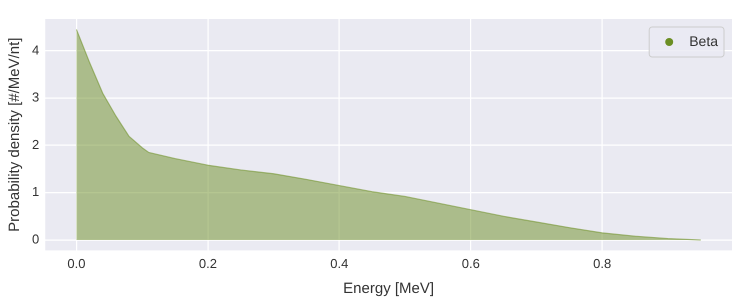 Image resolution: width=750 pixels, height=300 pixels. I want to click on y-tick-label: 2, so click(36, 144).